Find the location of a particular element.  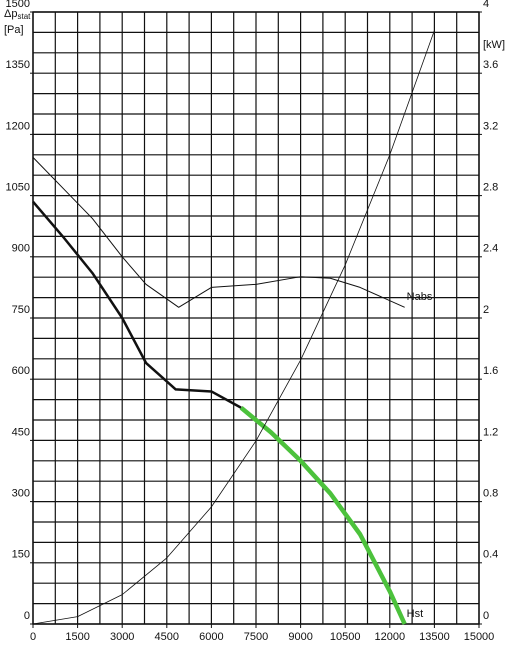

y2-tick-label: 2.4 is located at coordinates (490, 249).